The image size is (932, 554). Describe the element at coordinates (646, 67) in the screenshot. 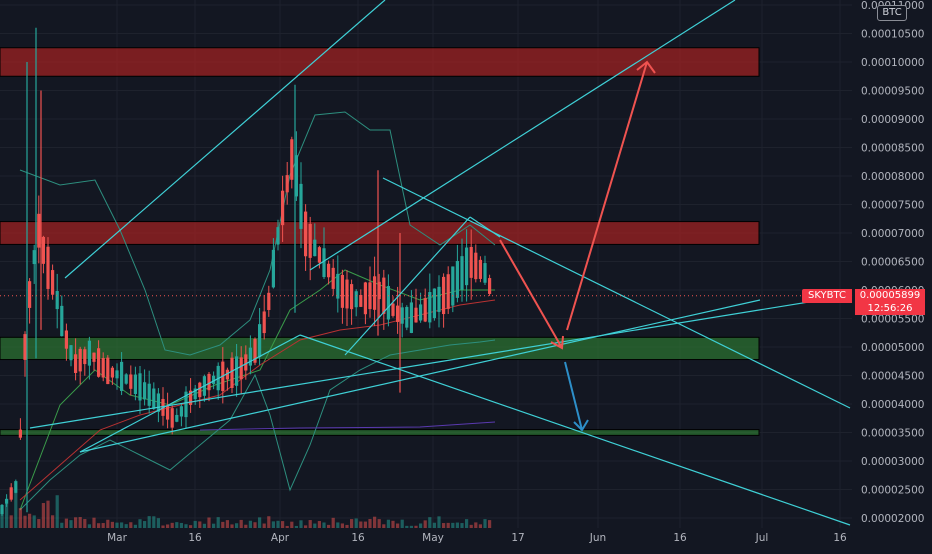

I see `arrow-head-resistance` at that location.